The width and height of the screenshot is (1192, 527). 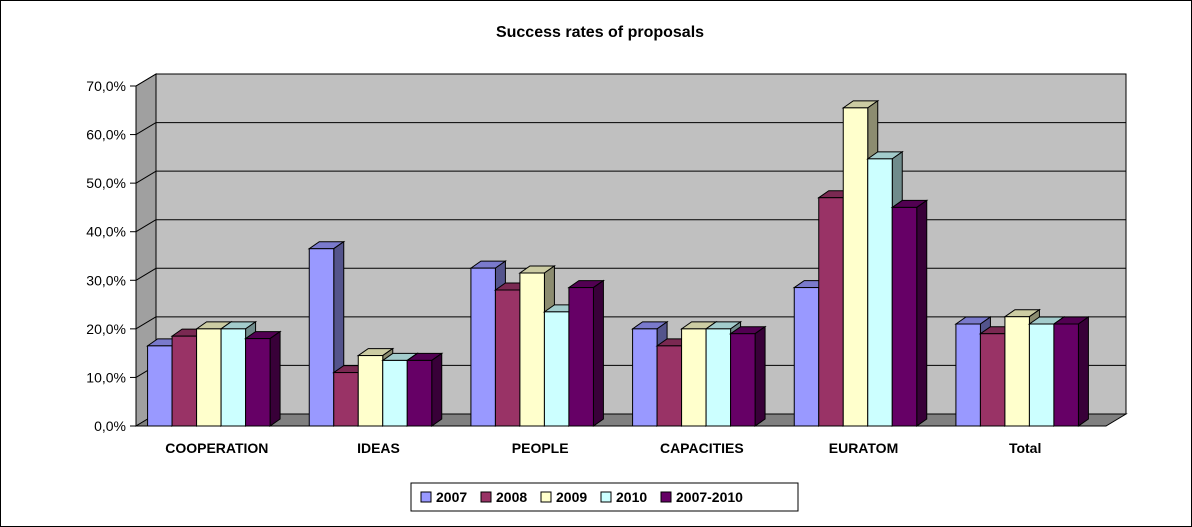 What do you see at coordinates (631, 497) in the screenshot?
I see `legend-label: 2010` at bounding box center [631, 497].